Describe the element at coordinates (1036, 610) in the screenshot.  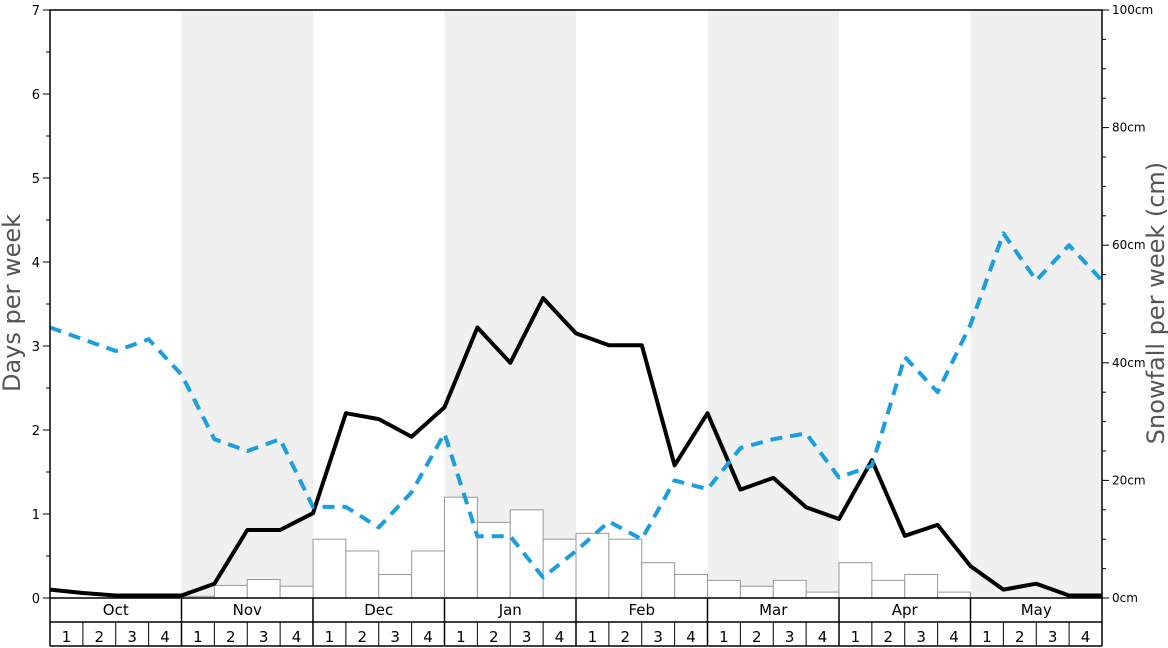
I see `month-label: May` at that location.